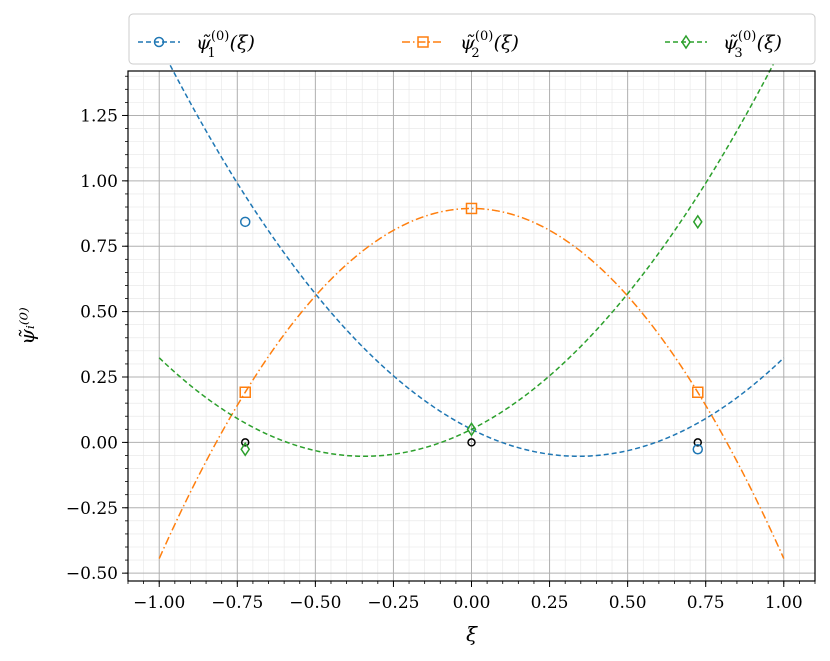 This screenshot has height=661, width=830. Describe the element at coordinates (738, 53) in the screenshot. I see `legend-label-subscript: 3` at that location.